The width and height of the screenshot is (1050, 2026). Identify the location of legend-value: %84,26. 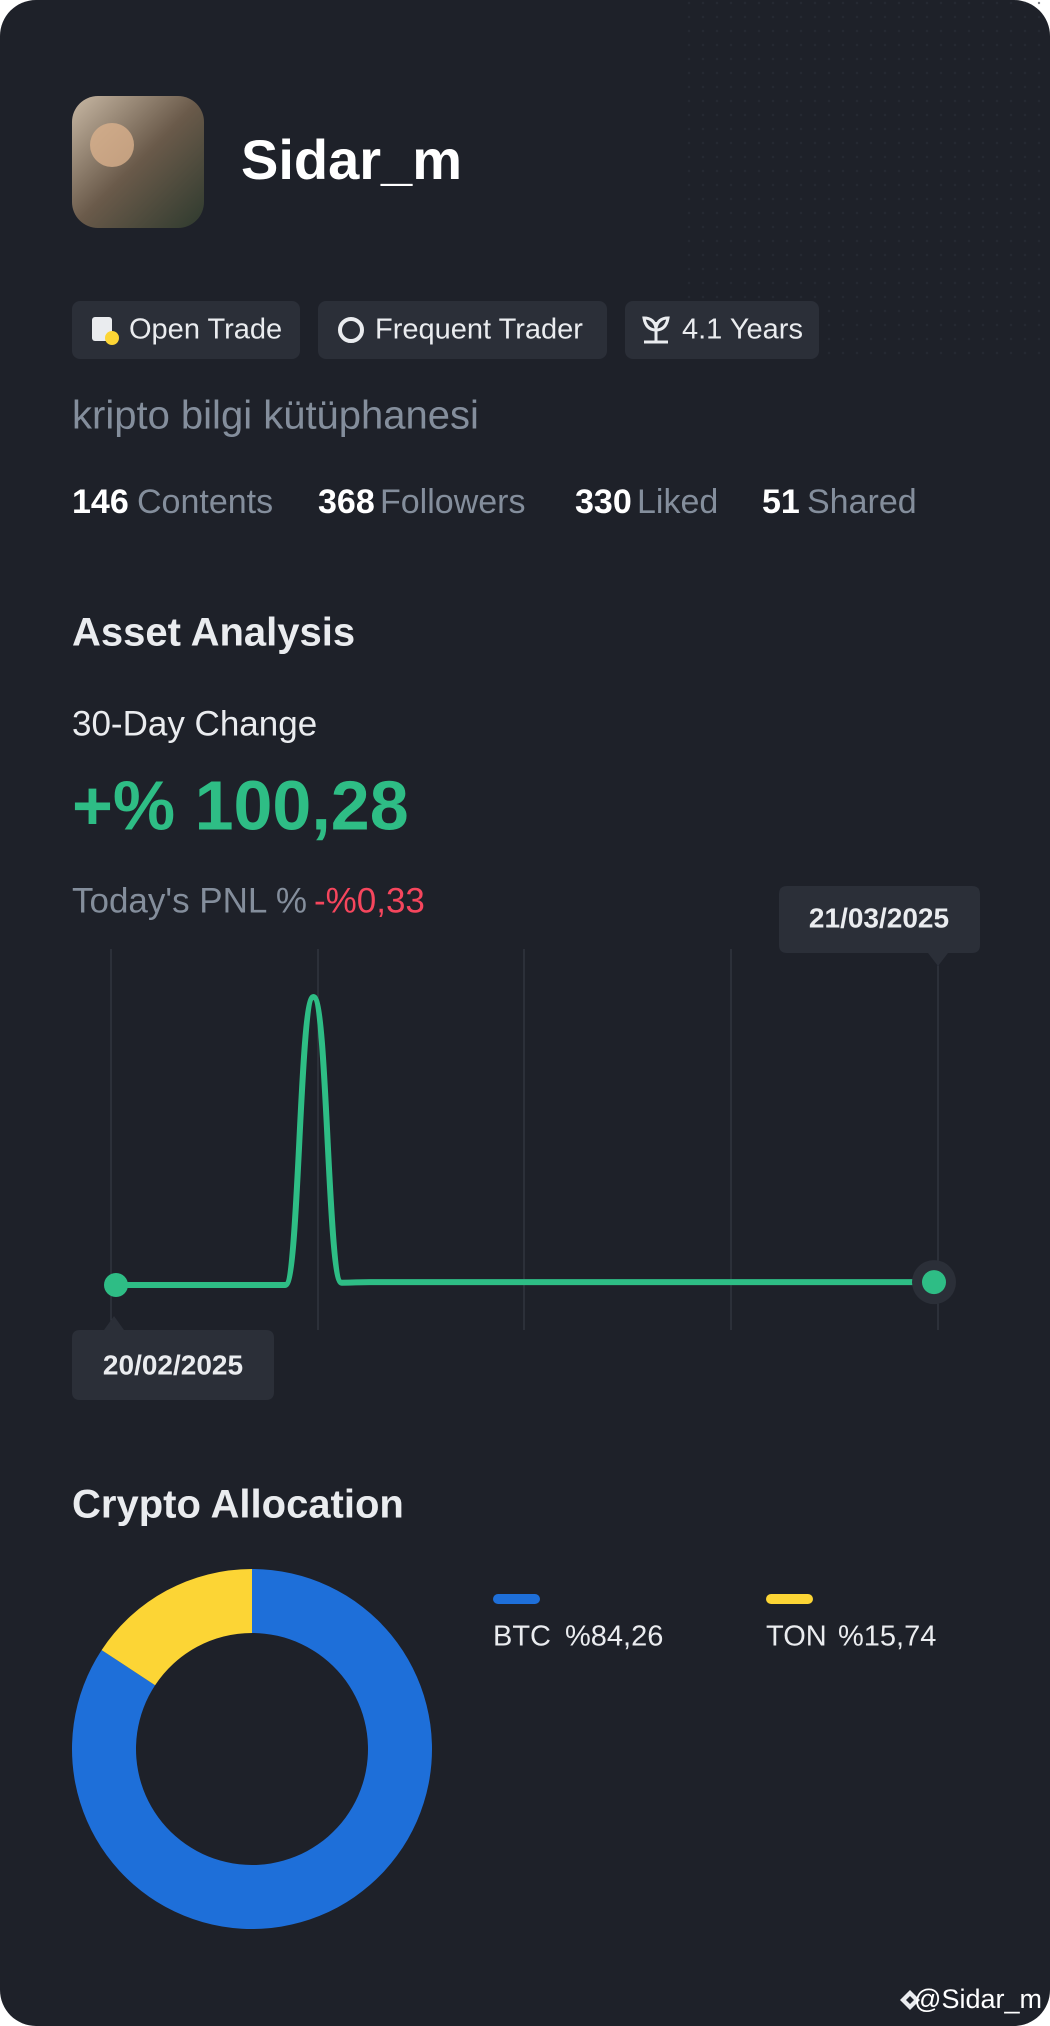
(614, 1637).